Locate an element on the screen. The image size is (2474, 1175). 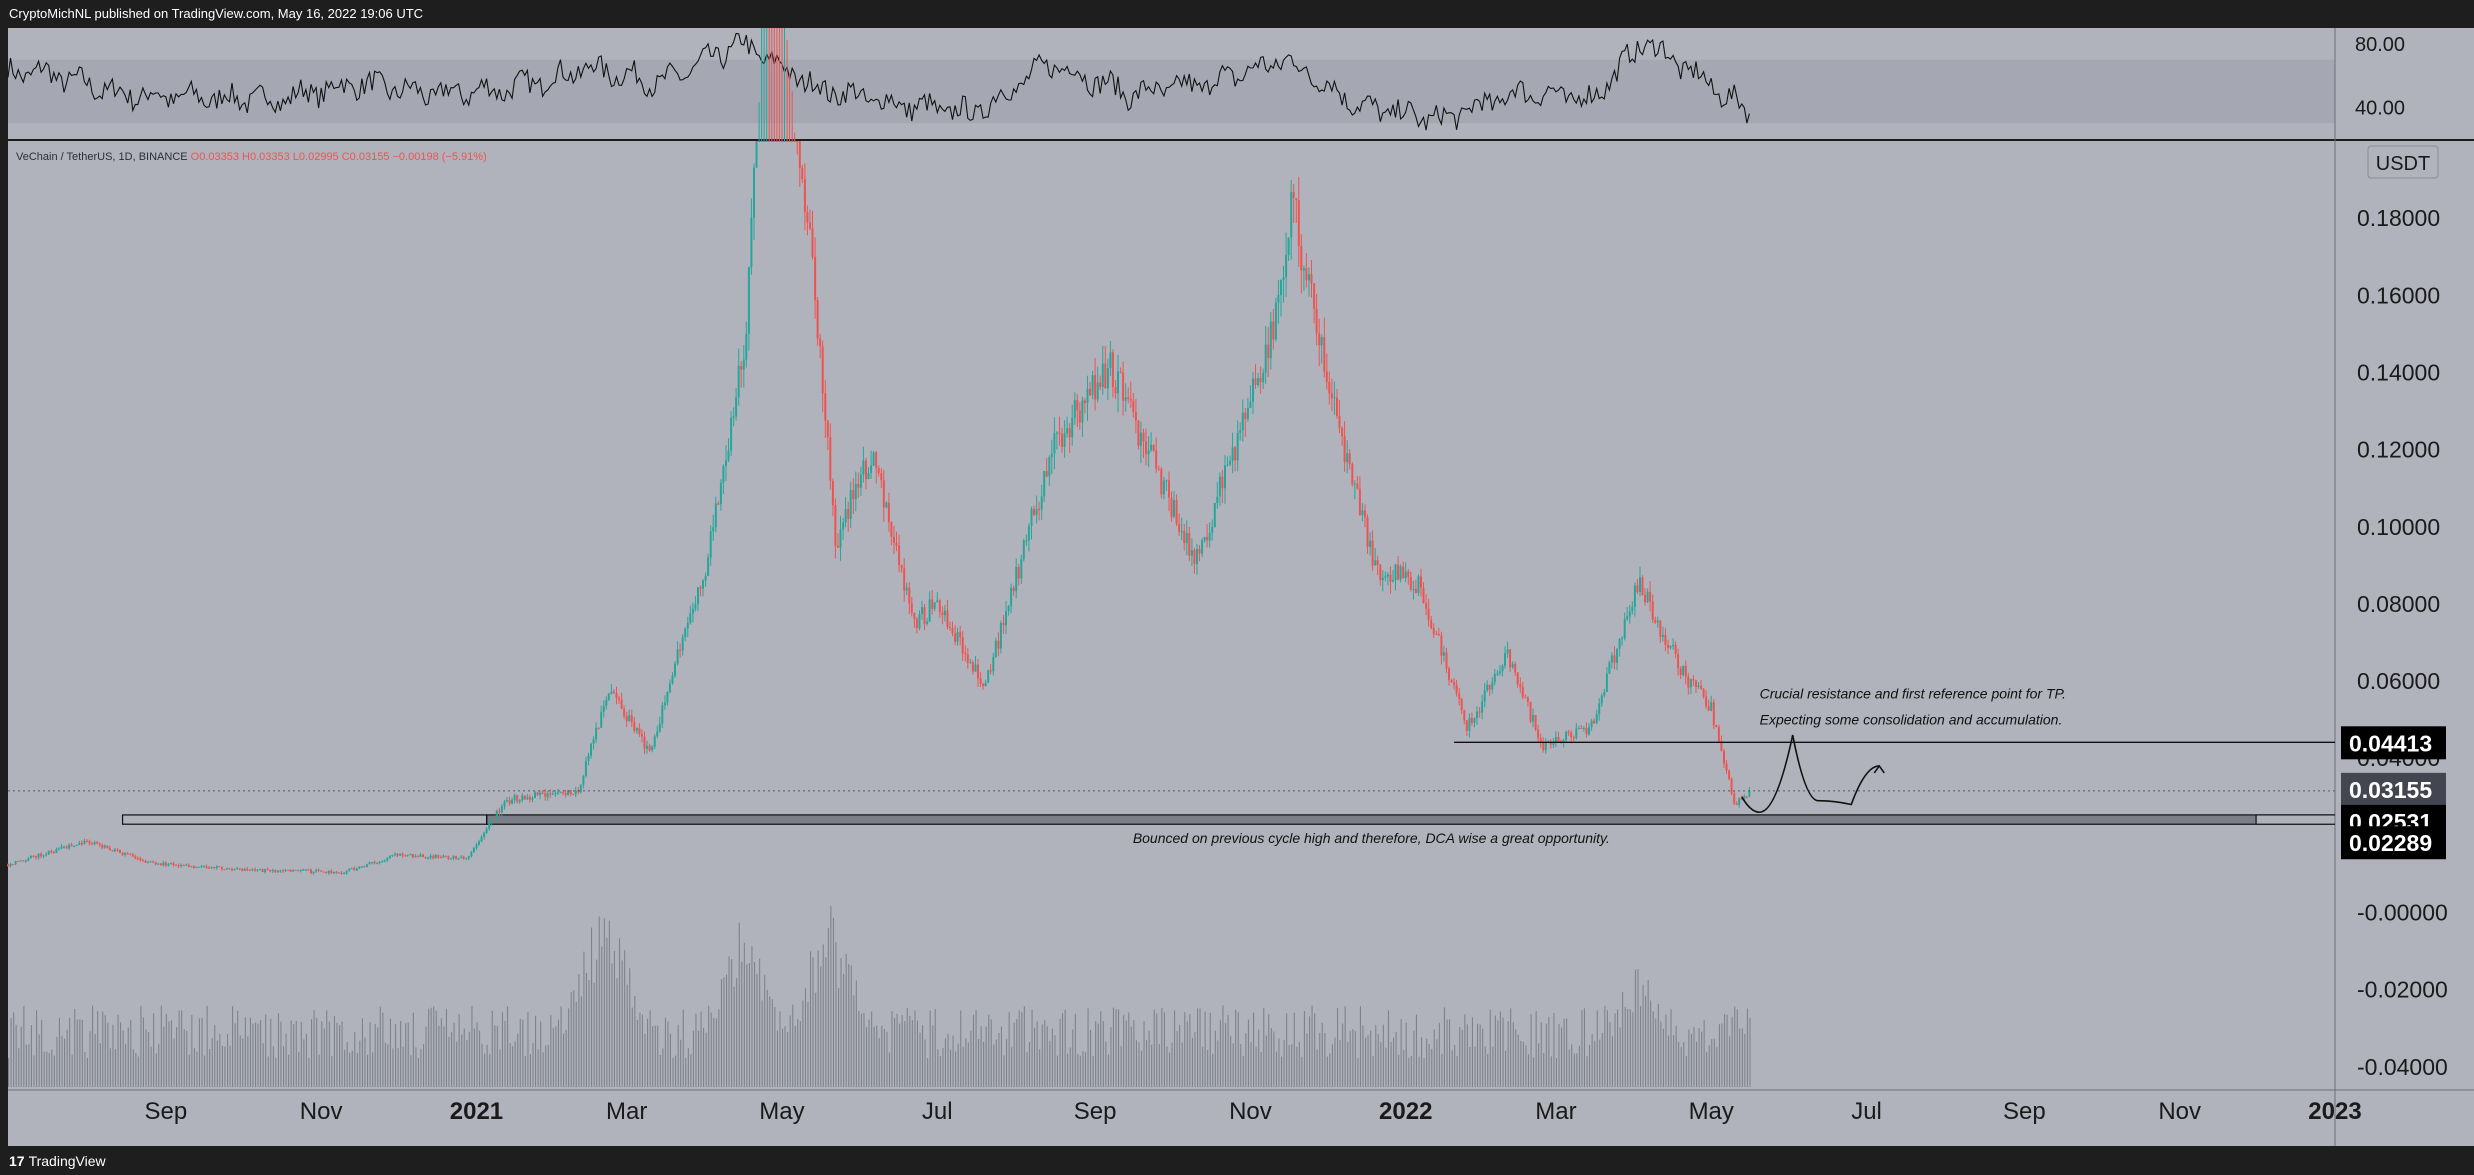
tradingview-logo: 17 TradingView is located at coordinates (57, 1161).